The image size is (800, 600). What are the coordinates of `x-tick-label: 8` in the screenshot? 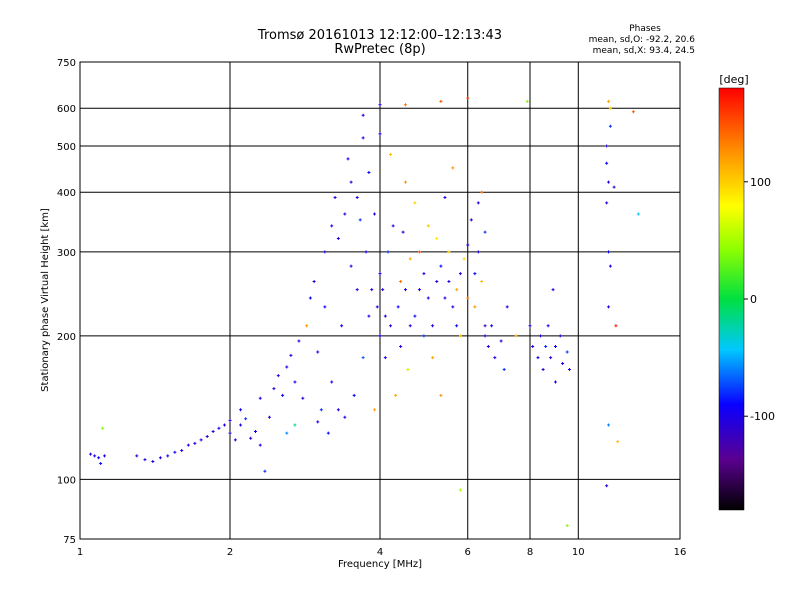 It's located at (530, 552).